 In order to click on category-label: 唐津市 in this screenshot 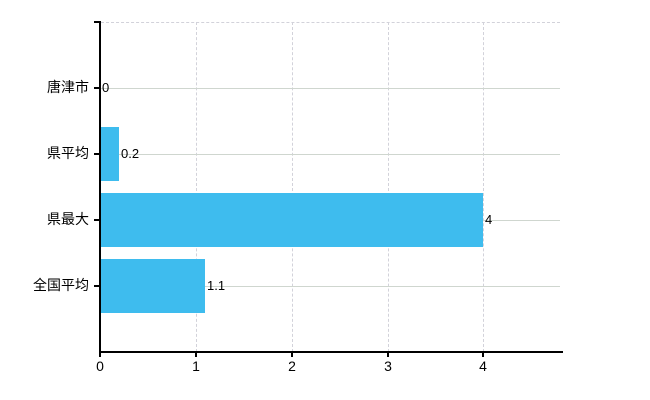, I will do `click(68, 87)`.